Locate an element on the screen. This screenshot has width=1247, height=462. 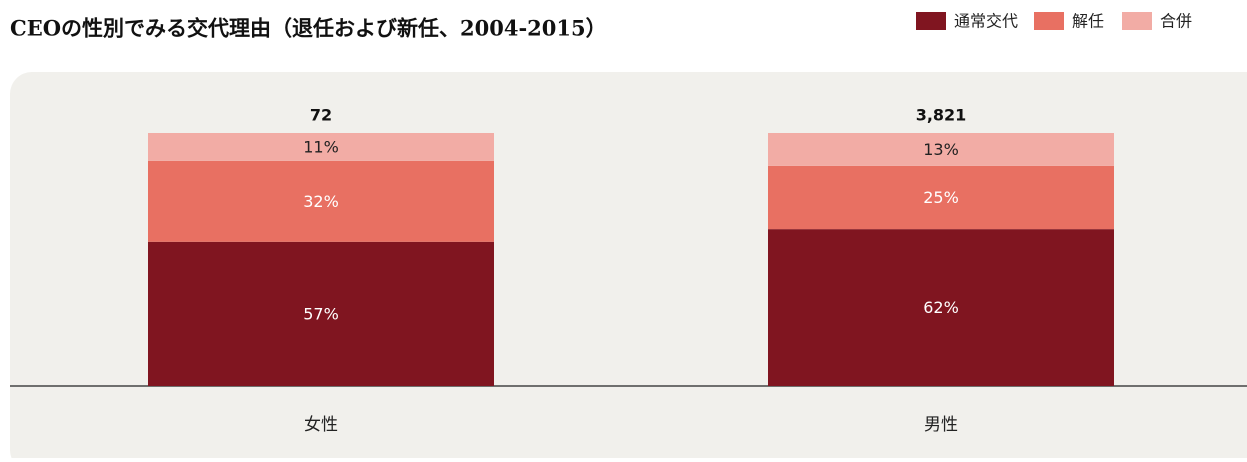
data-label: 13% is located at coordinates (941, 149).